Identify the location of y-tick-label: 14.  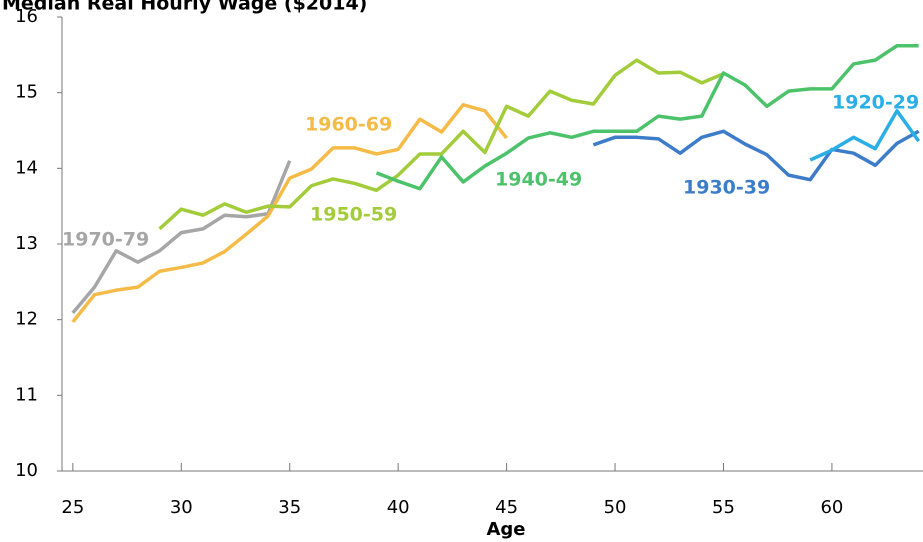
(26, 167).